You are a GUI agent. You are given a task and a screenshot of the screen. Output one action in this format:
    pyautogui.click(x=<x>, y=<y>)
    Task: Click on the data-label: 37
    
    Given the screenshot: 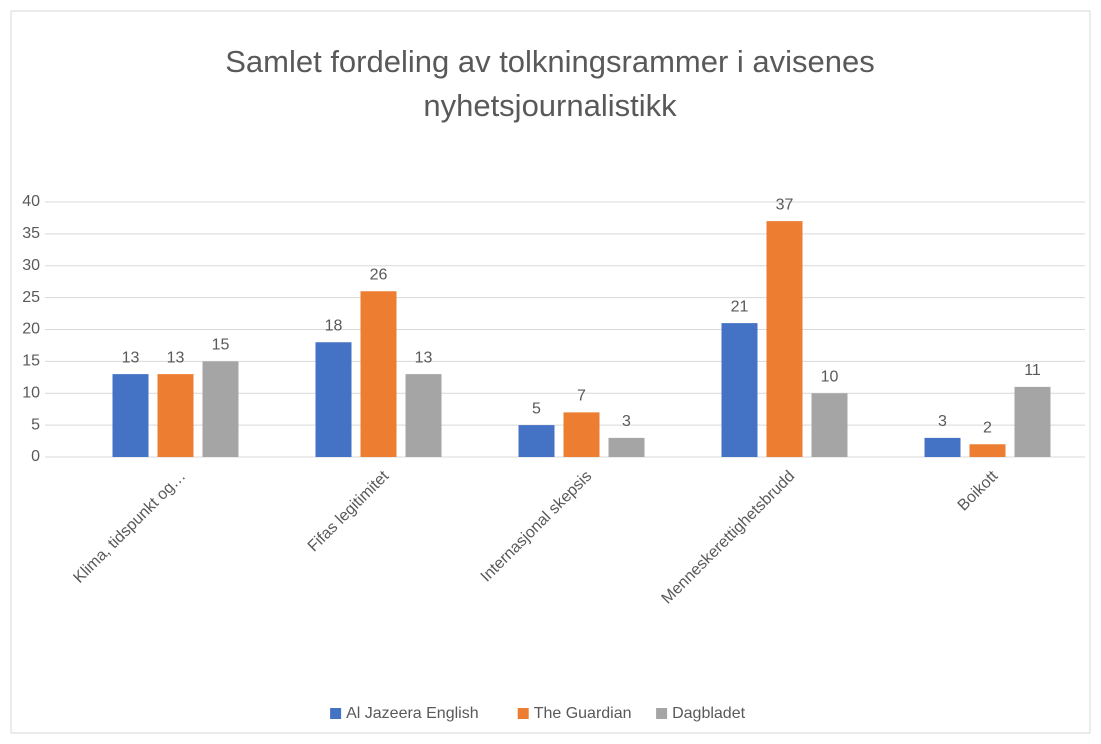 What is the action you would take?
    pyautogui.click(x=785, y=204)
    